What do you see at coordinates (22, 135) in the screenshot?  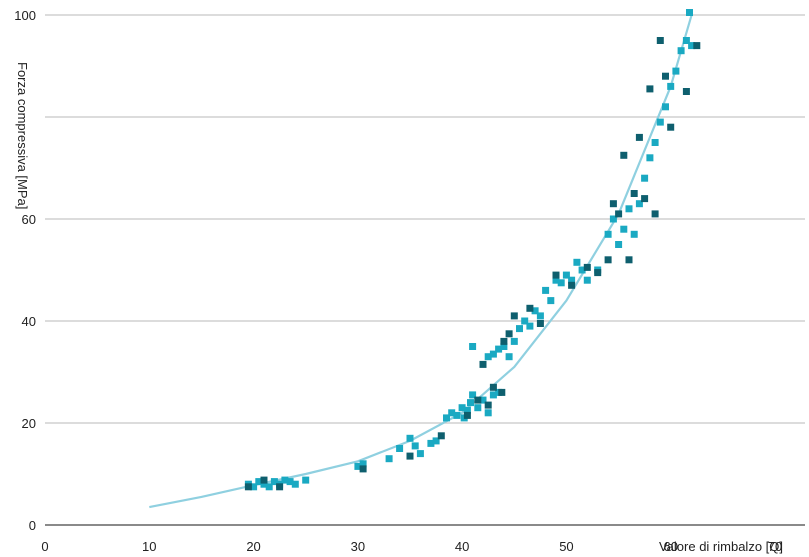 I see `y-axis-title: Forza compressiva [MPa]` at bounding box center [22, 135].